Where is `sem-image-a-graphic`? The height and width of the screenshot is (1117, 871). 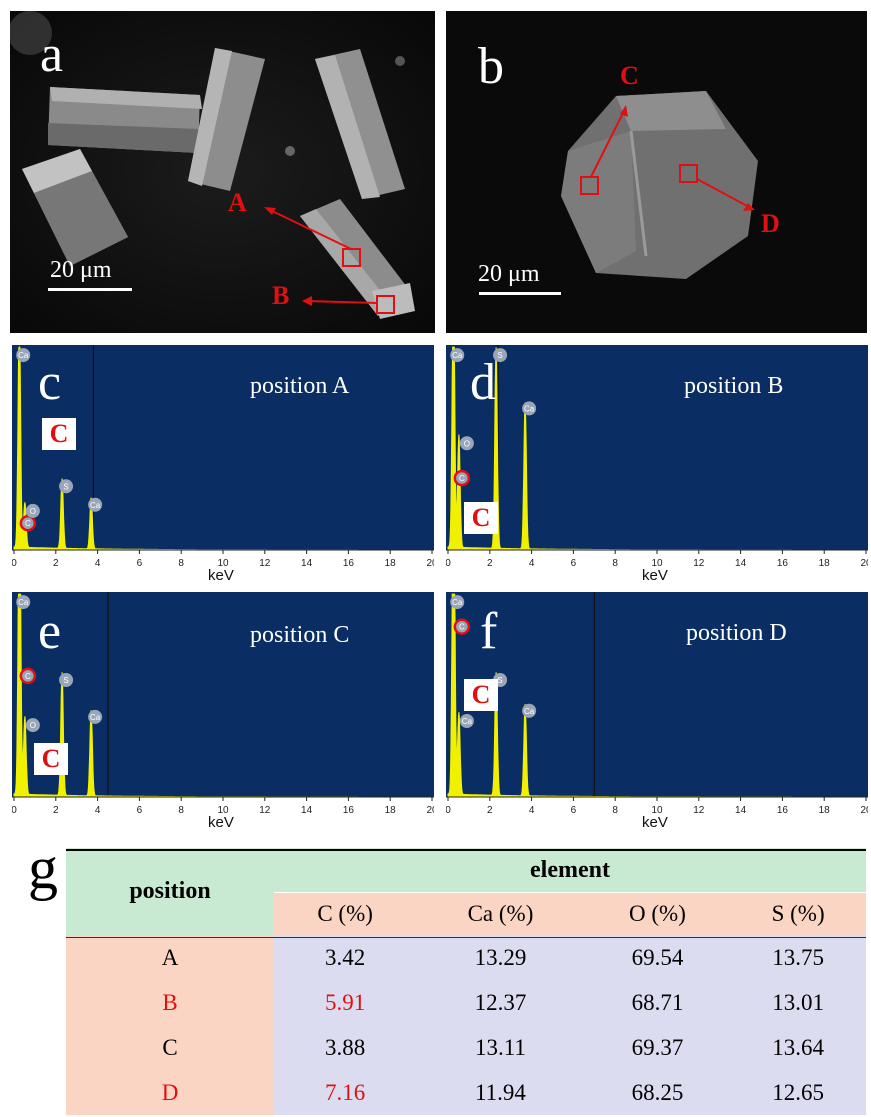 sem-image-a-graphic is located at coordinates (222, 172).